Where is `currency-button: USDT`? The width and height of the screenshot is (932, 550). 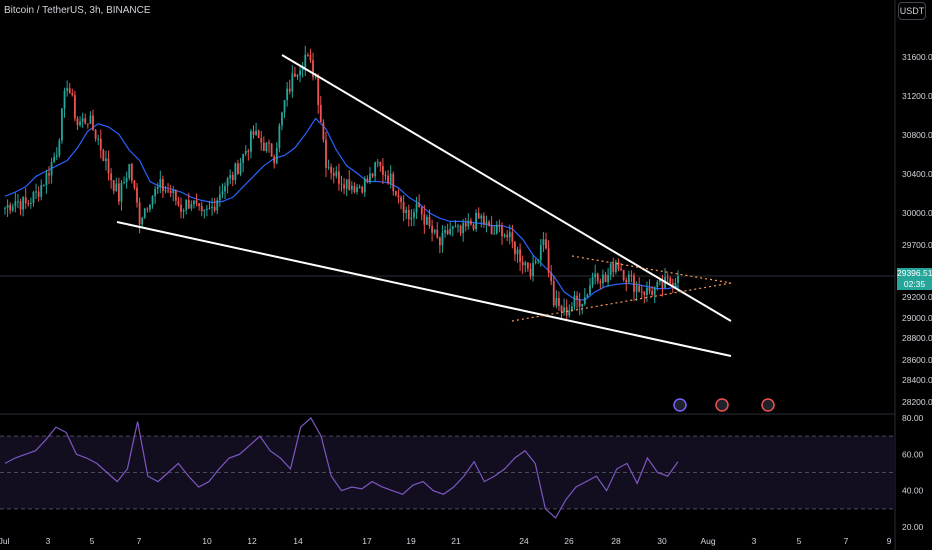 currency-button: USDT is located at coordinates (912, 11).